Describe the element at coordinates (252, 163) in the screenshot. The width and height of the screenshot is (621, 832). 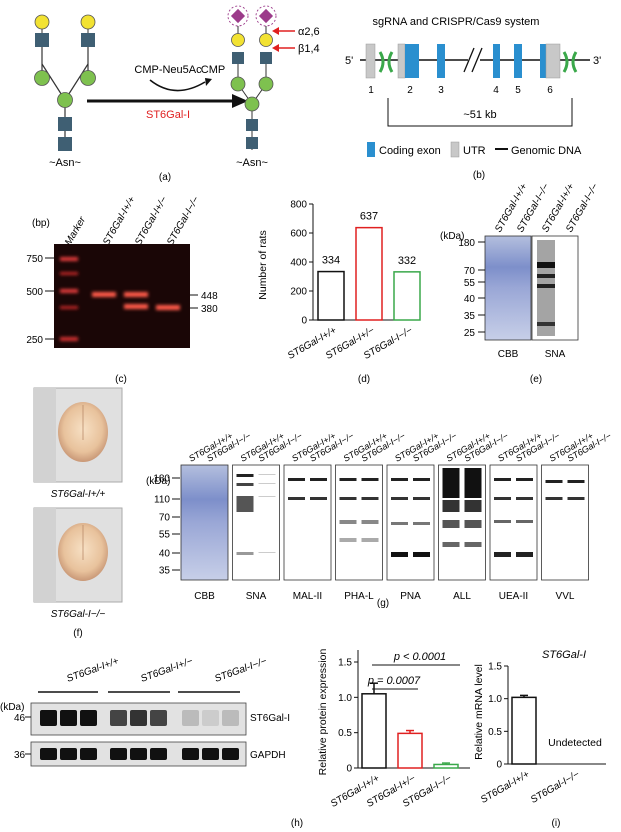
I see `asn-right-label: ~Asn~` at that location.